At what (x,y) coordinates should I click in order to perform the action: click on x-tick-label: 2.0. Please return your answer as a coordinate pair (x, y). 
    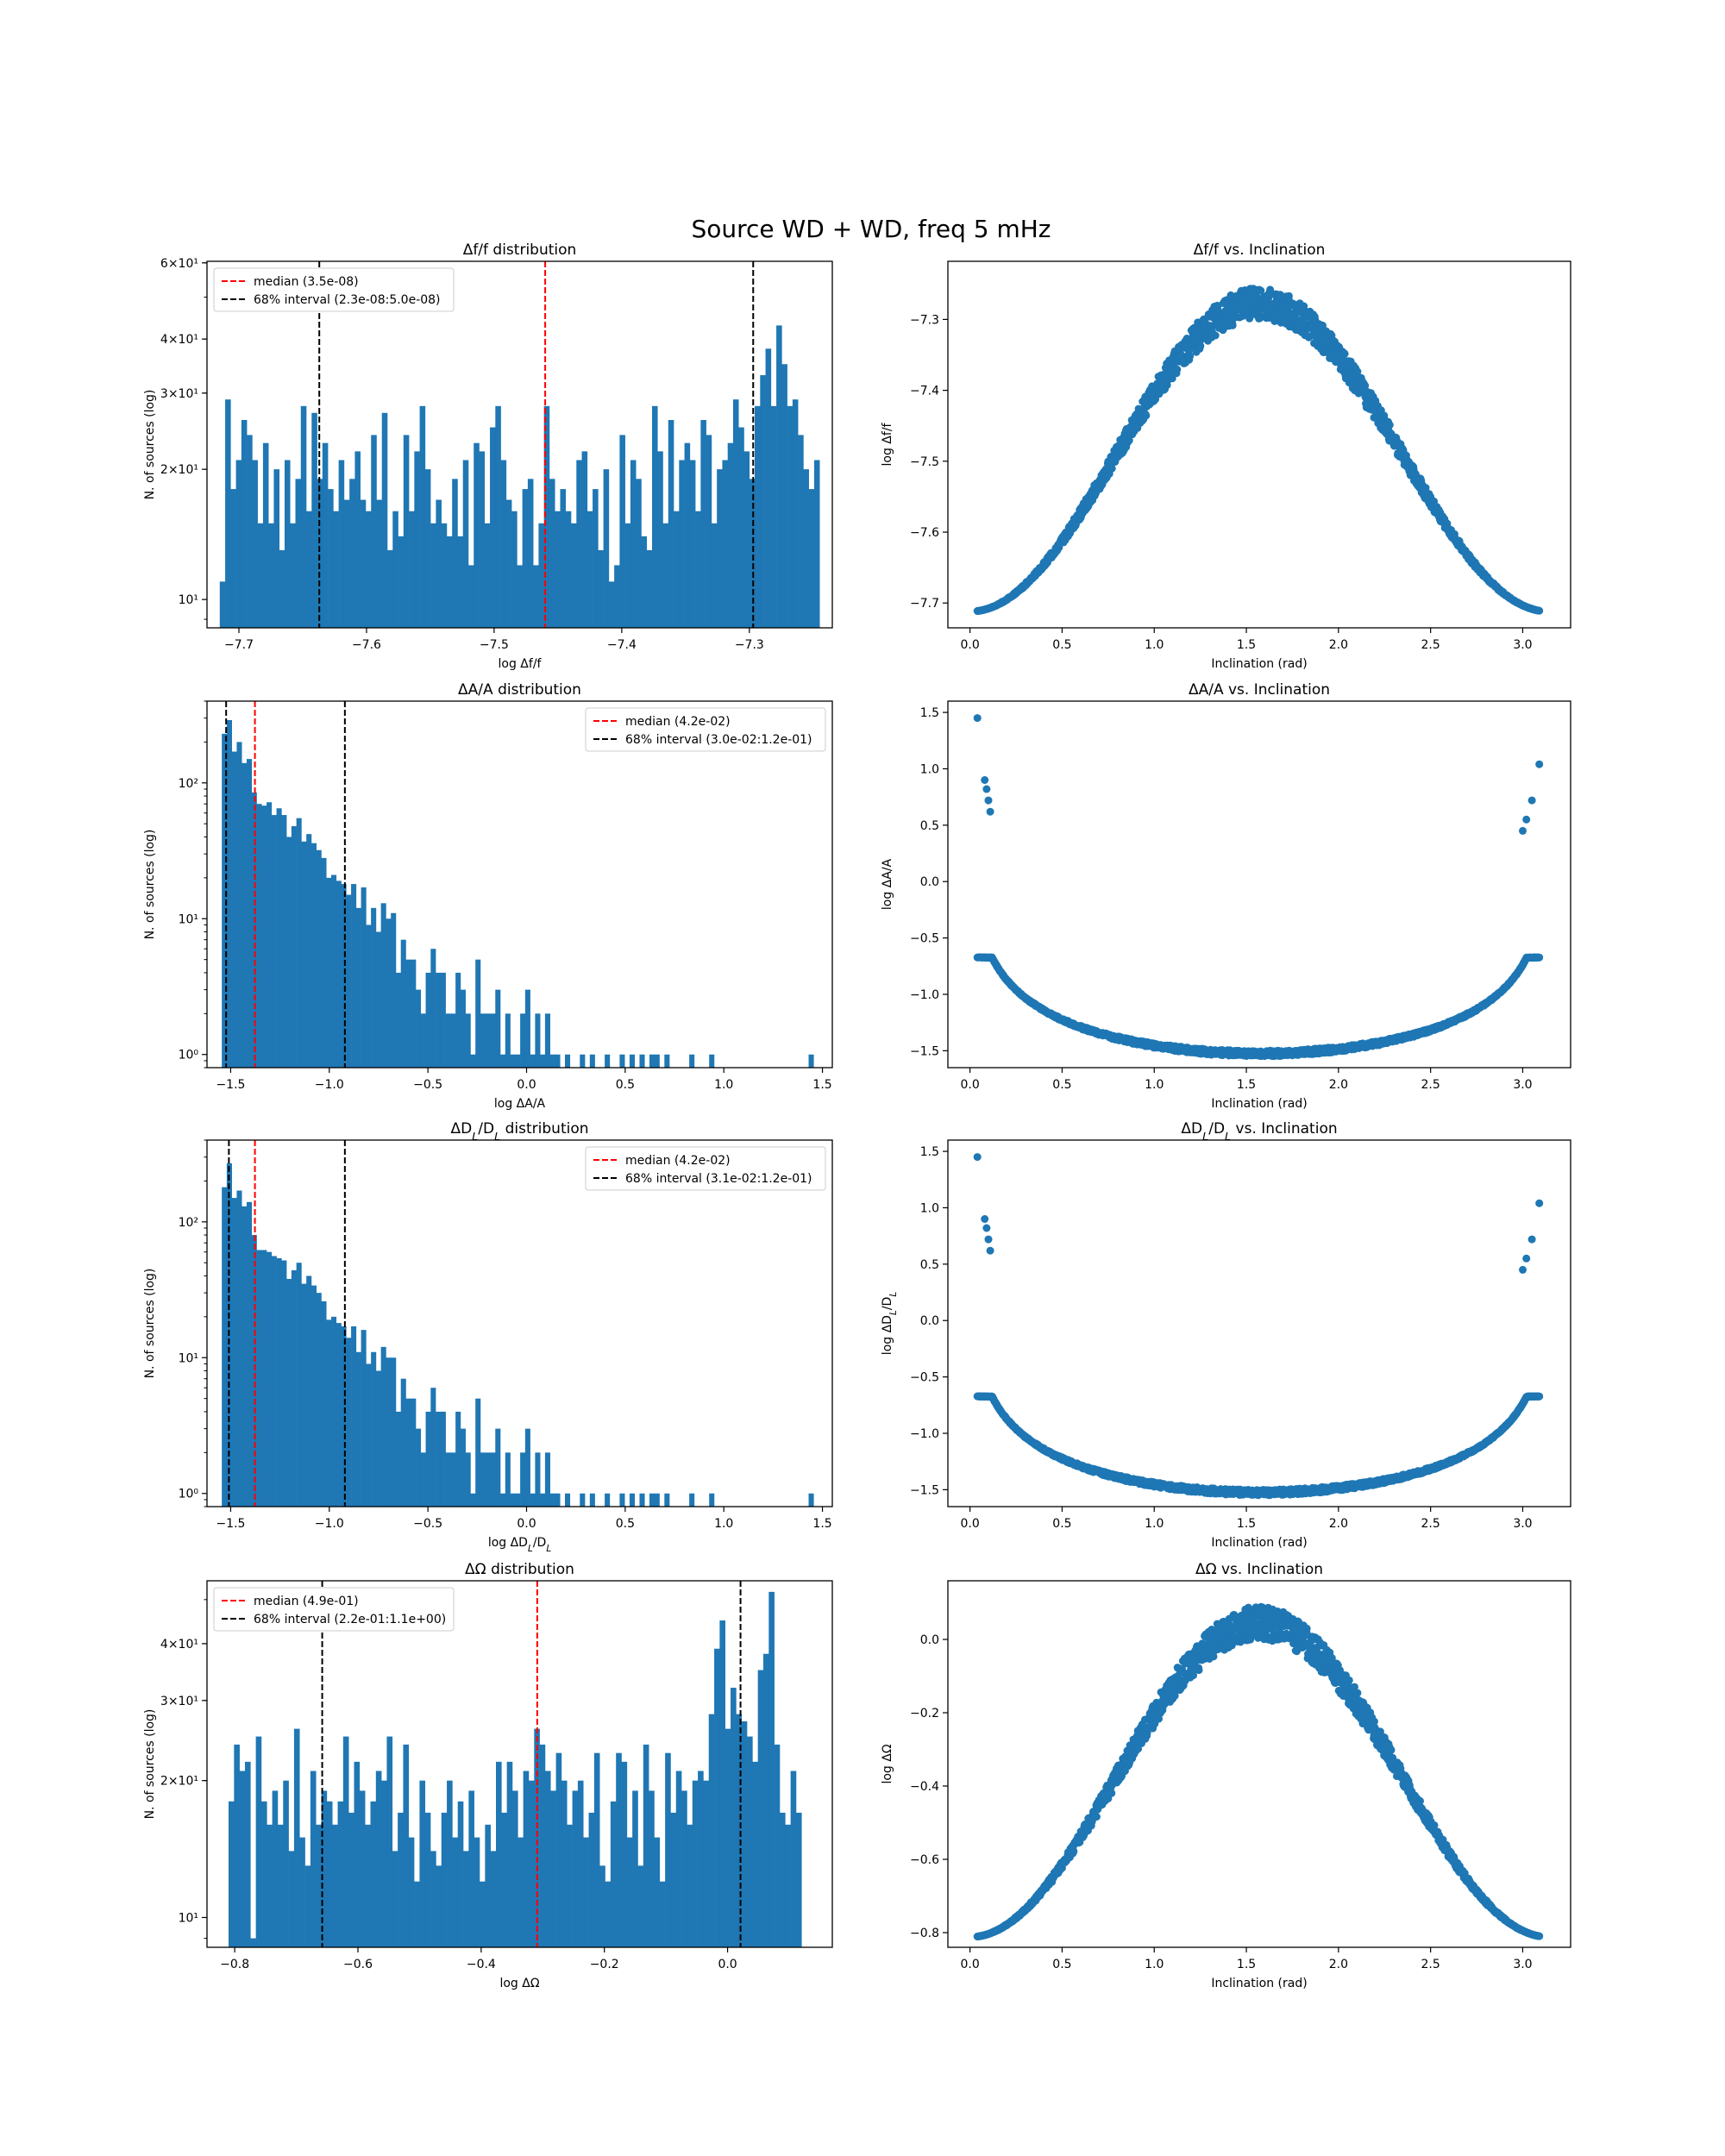
    Looking at the image, I should click on (1338, 1085).